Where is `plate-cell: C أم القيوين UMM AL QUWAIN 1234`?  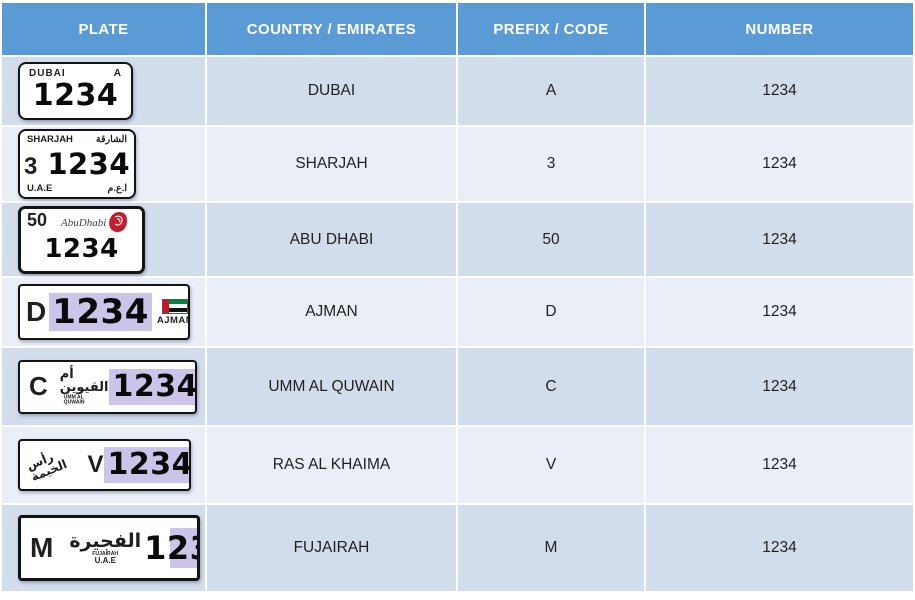 plate-cell: C أم القيوين UMM AL QUWAIN 1234 is located at coordinates (103, 386).